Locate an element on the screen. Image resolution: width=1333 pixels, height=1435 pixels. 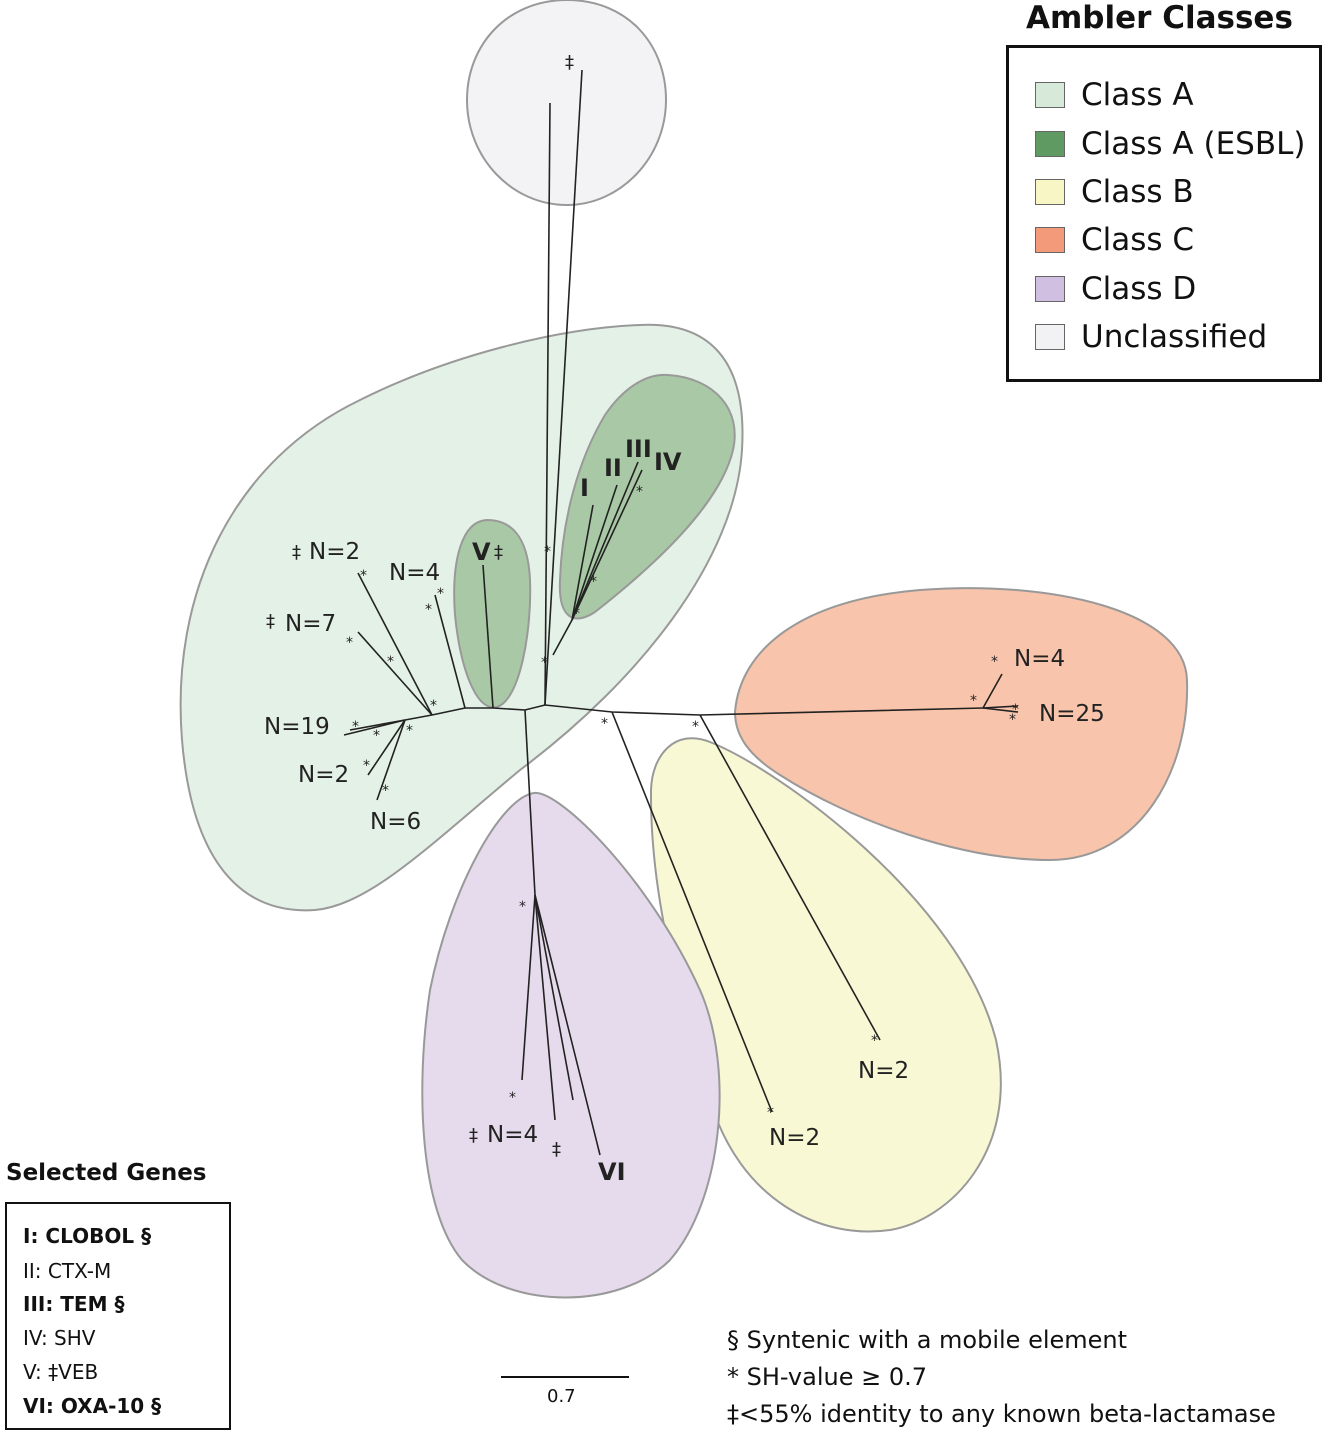
gene-item: IV: SHV is located at coordinates (59, 1338).